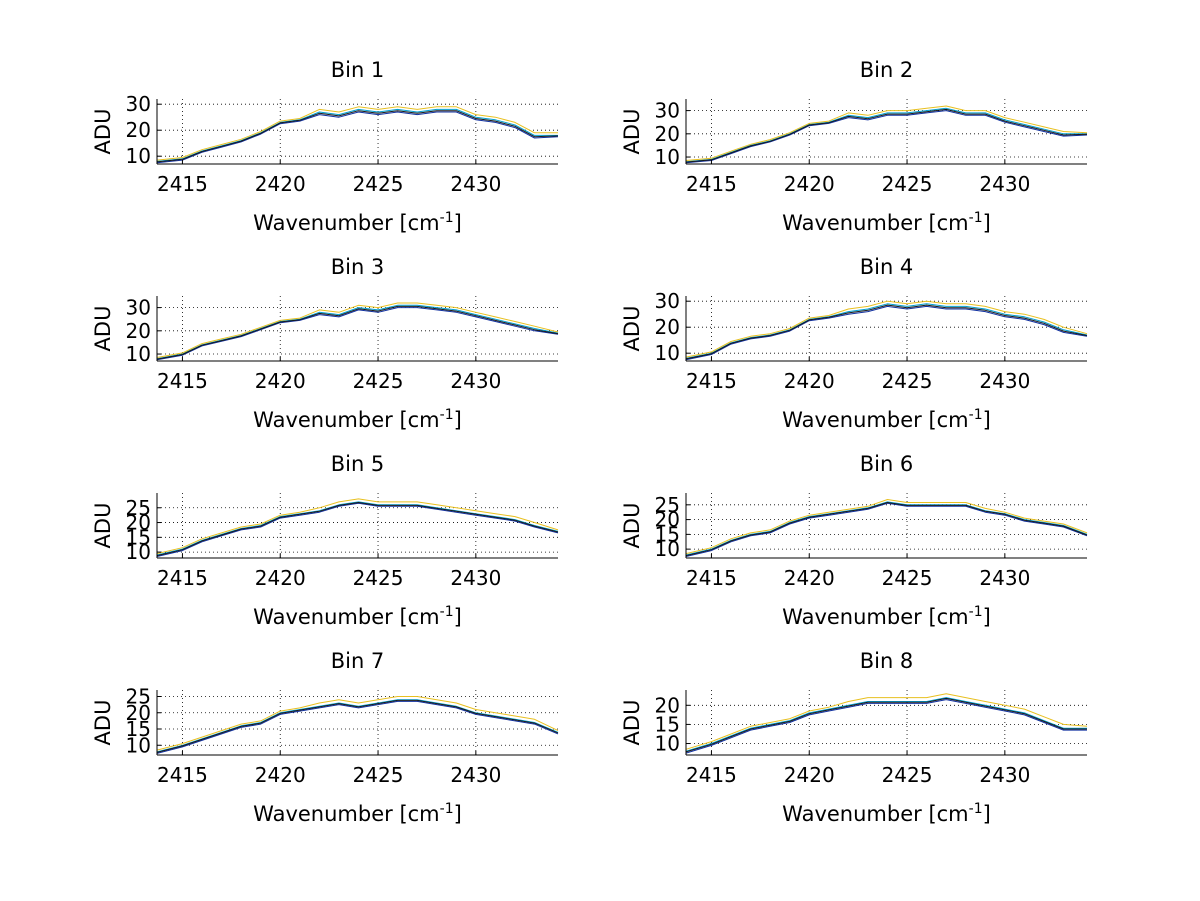  I want to click on subplot-title: Bin 5, so click(358, 464).